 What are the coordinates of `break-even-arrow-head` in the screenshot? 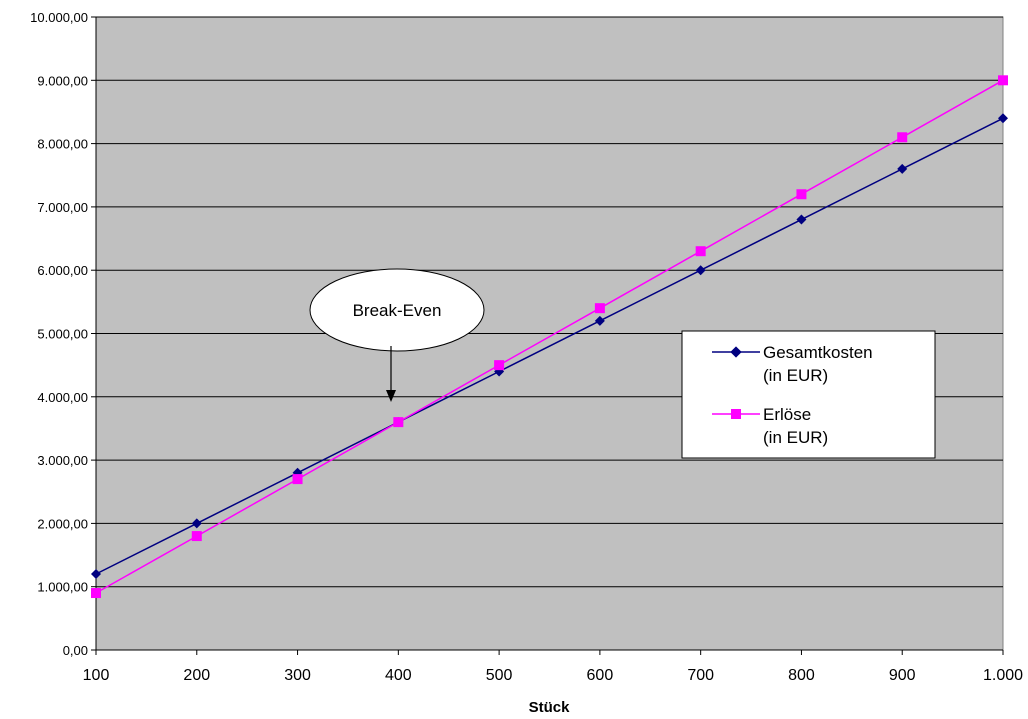 It's located at (391, 396).